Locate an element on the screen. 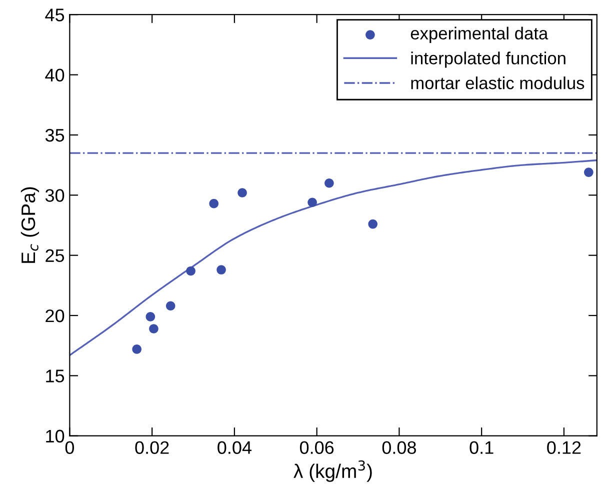 The image size is (606, 487). y-tick-label: 40 is located at coordinates (54, 75).